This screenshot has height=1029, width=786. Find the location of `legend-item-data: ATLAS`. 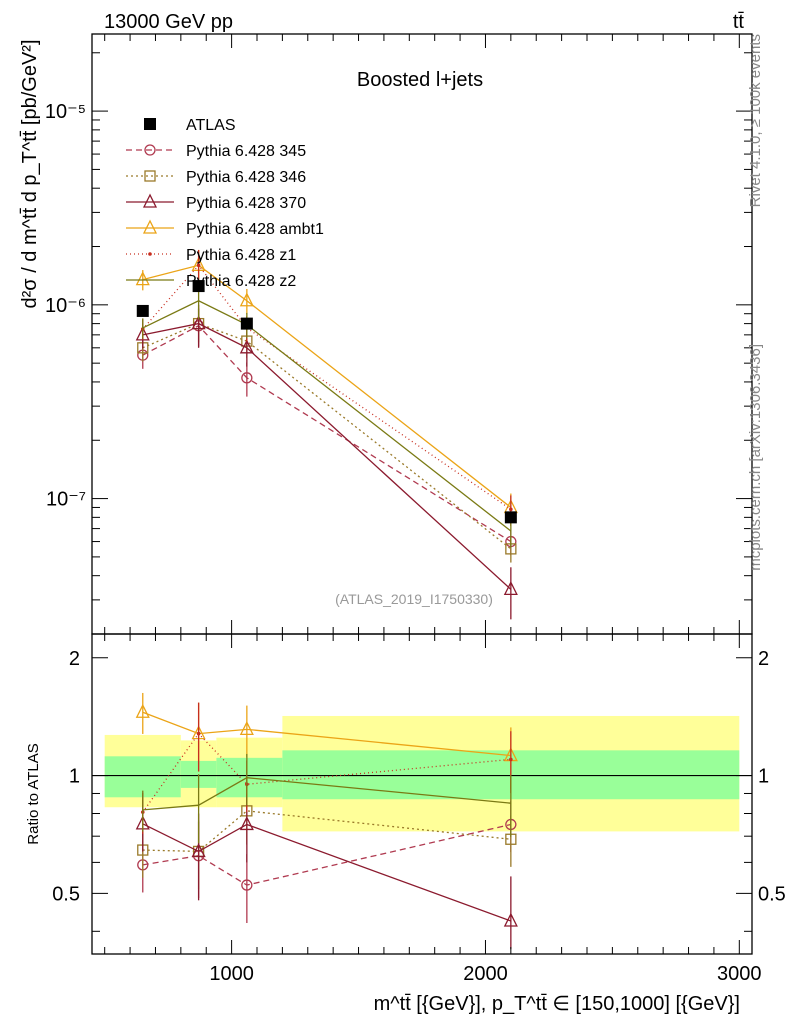

legend-item-data: ATLAS is located at coordinates (190, 125).